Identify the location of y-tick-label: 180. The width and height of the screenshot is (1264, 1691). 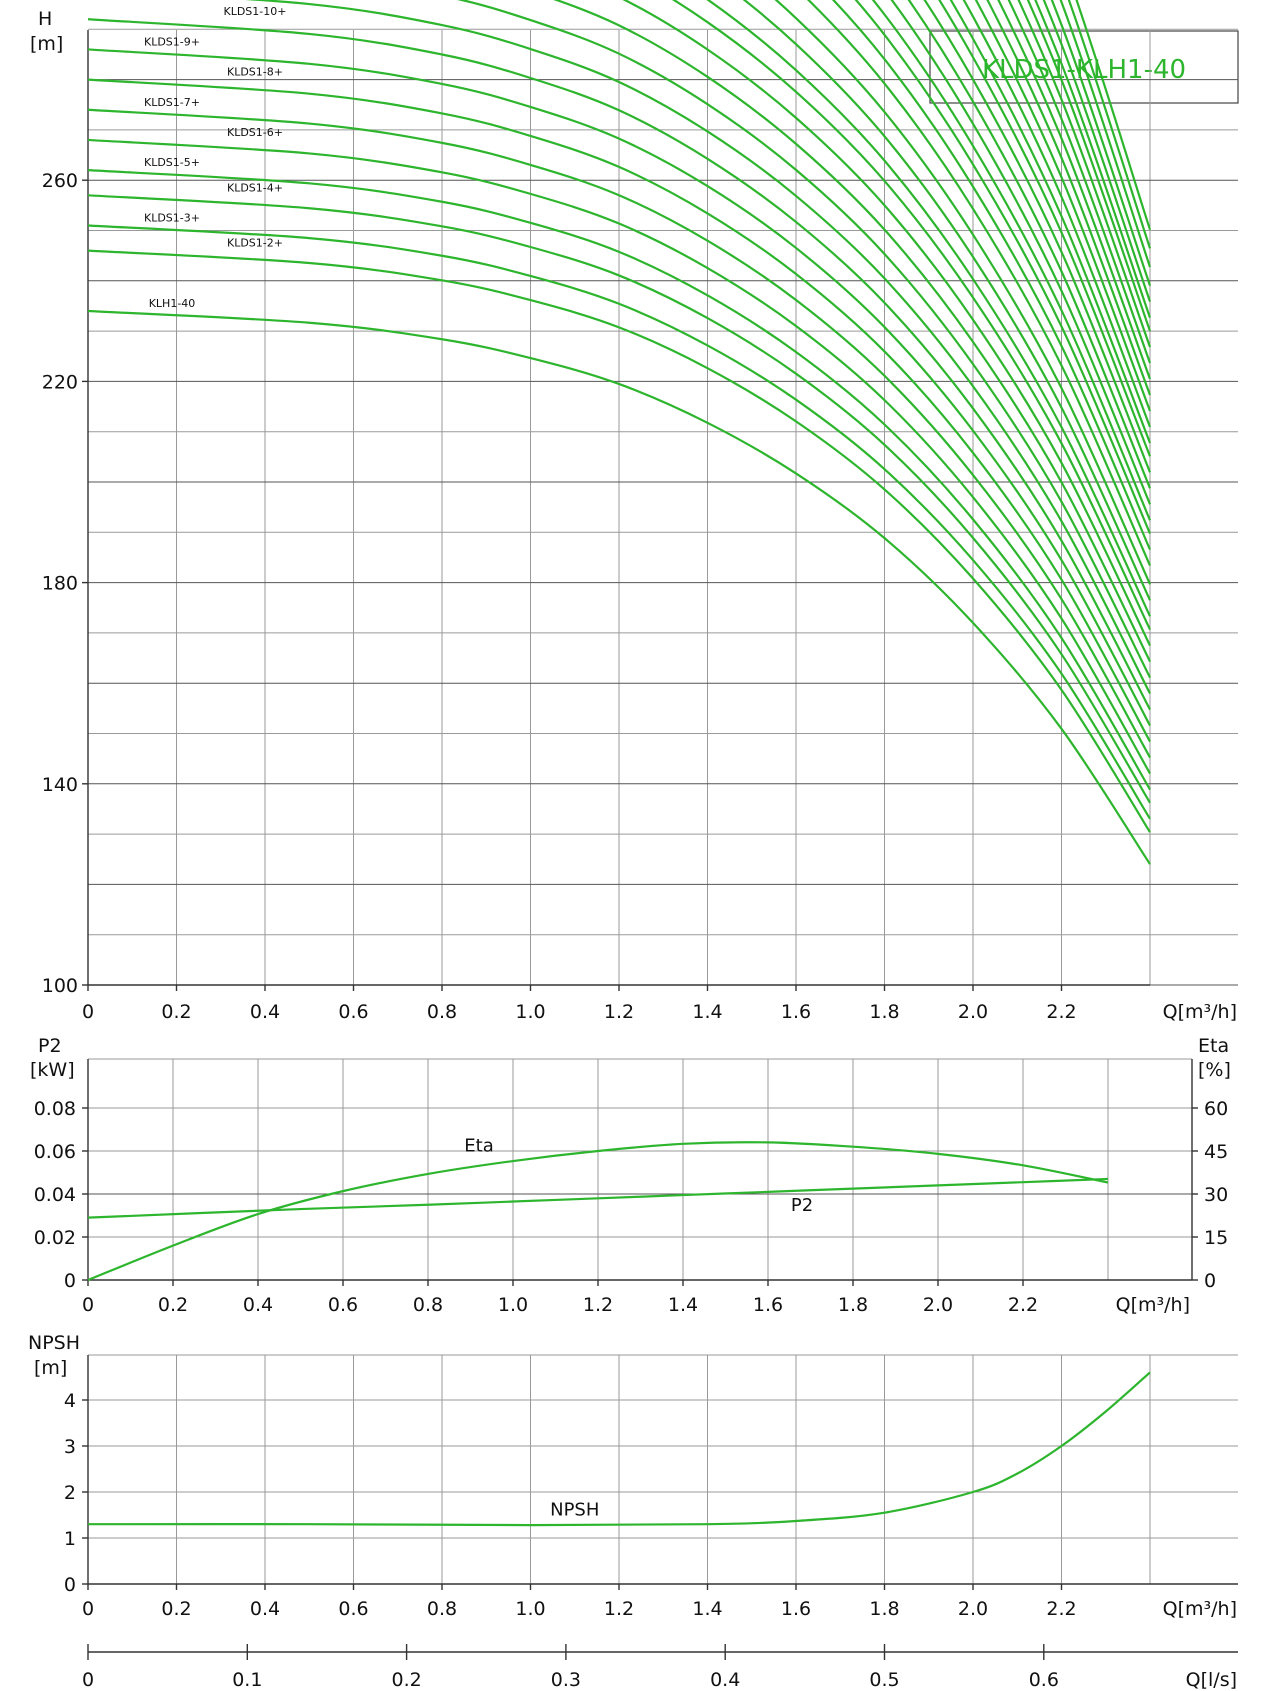
(60, 584).